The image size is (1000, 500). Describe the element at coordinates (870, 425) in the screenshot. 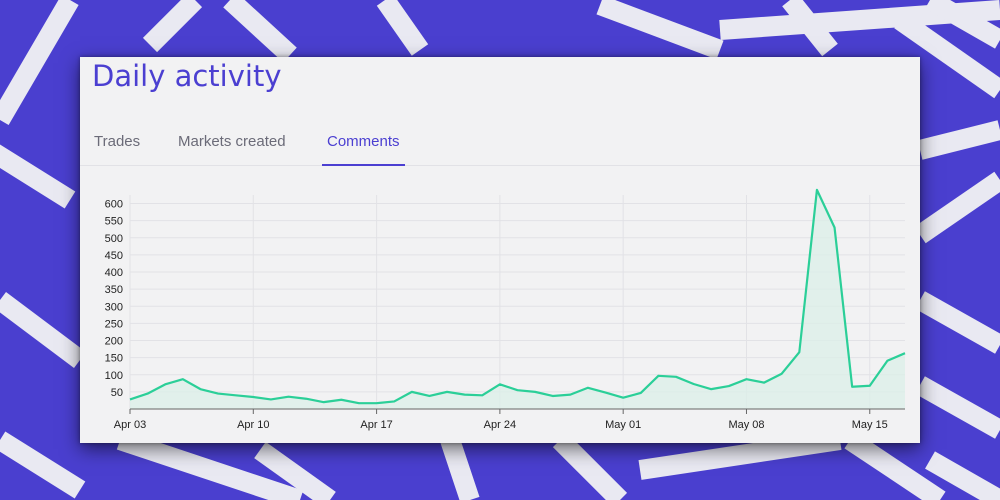

I see `x-tick-label: May 15` at that location.